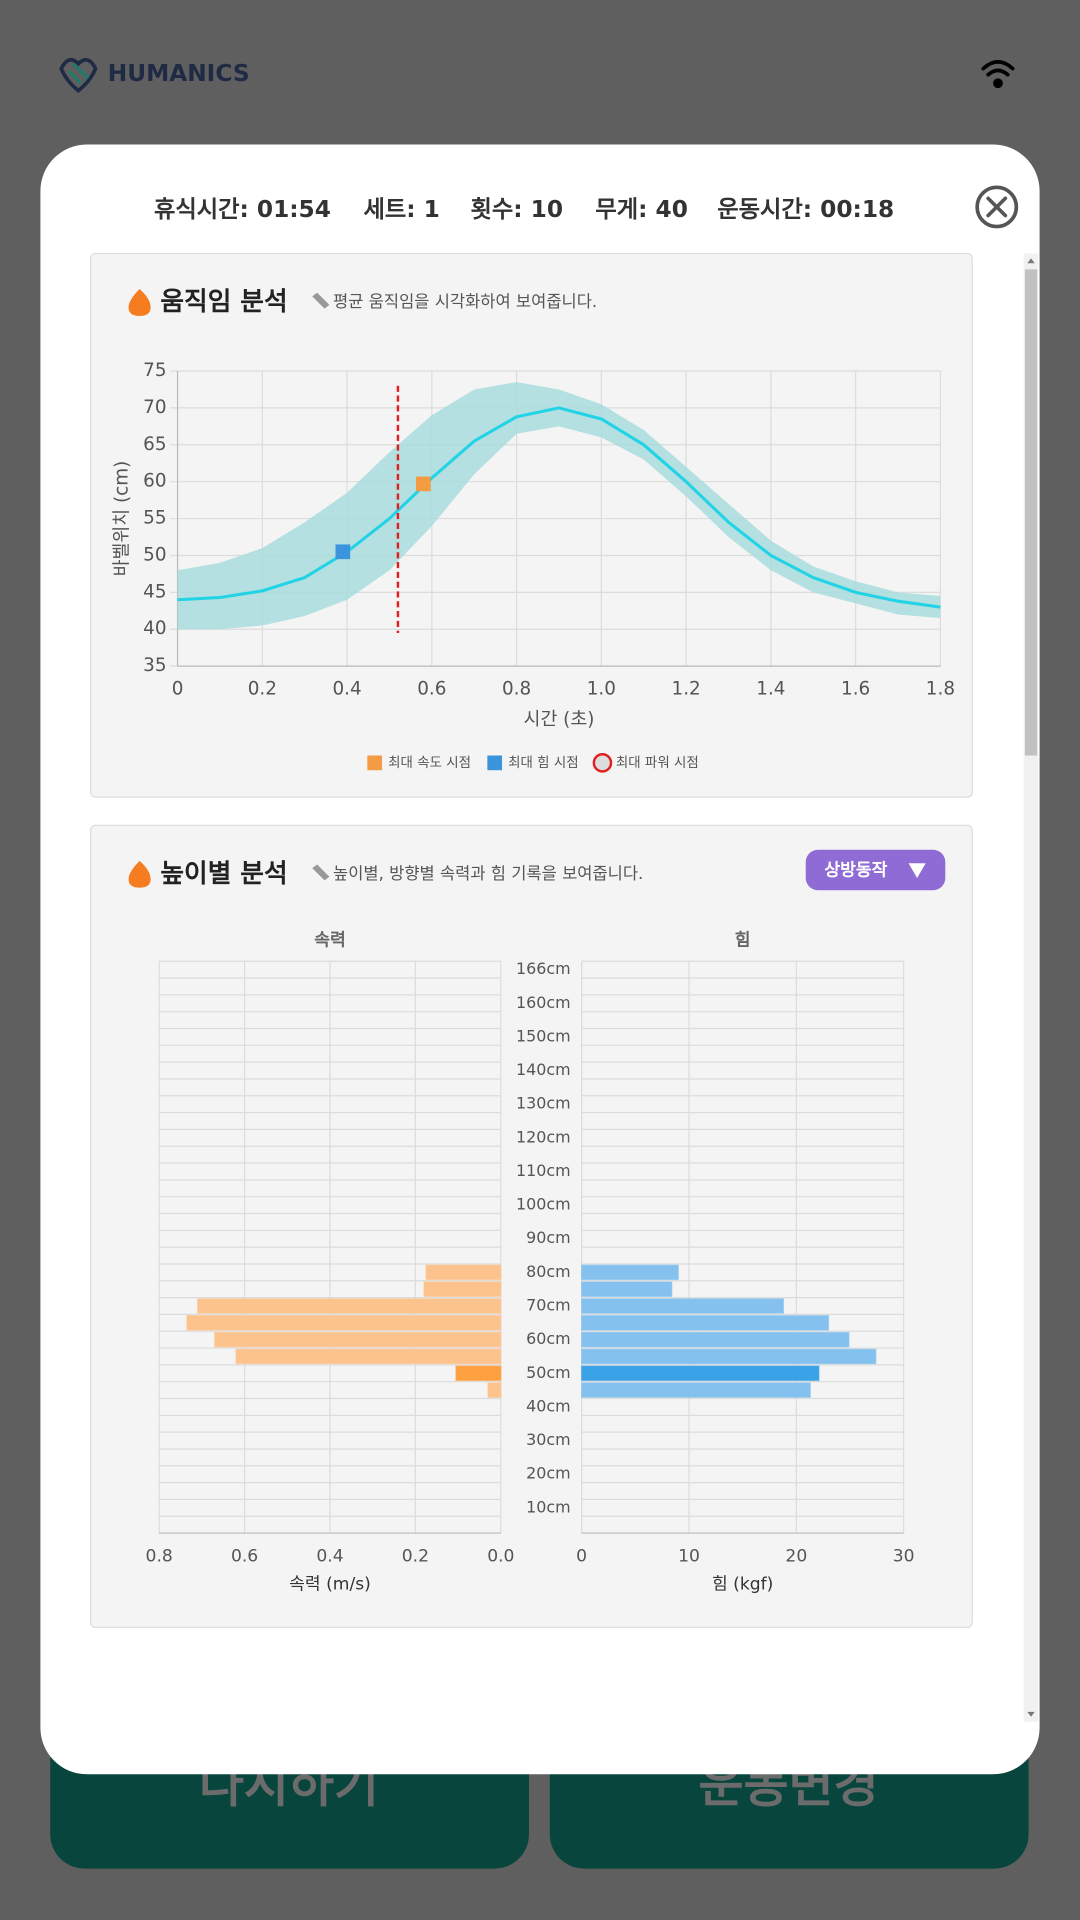 This screenshot has width=1080, height=1920. What do you see at coordinates (543, 763) in the screenshot?
I see `legend-label: 최대 힘 시점` at bounding box center [543, 763].